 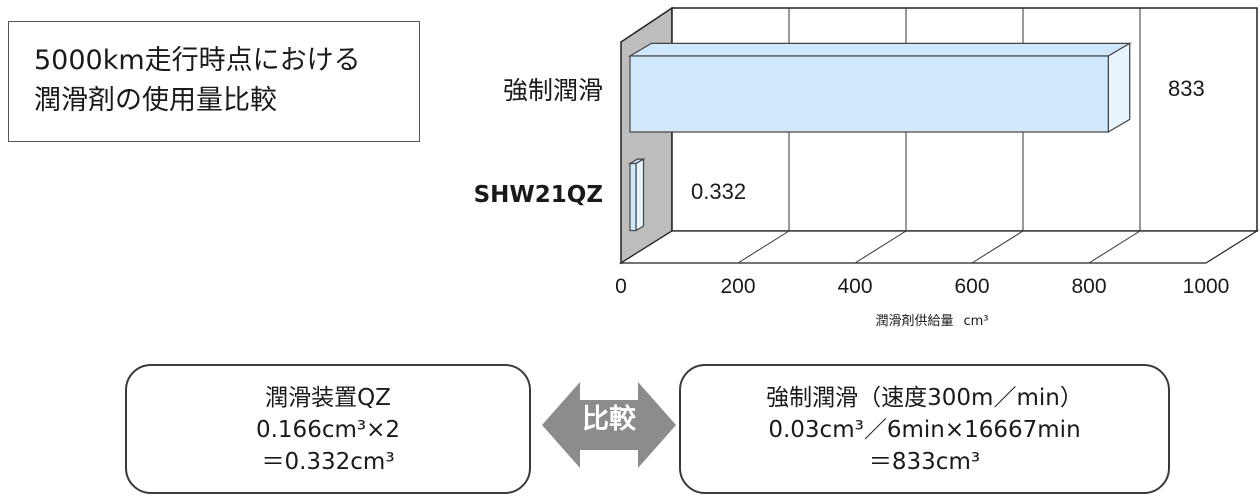 What do you see at coordinates (197, 60) in the screenshot?
I see `title-line-1: 5000km走行時点における` at bounding box center [197, 60].